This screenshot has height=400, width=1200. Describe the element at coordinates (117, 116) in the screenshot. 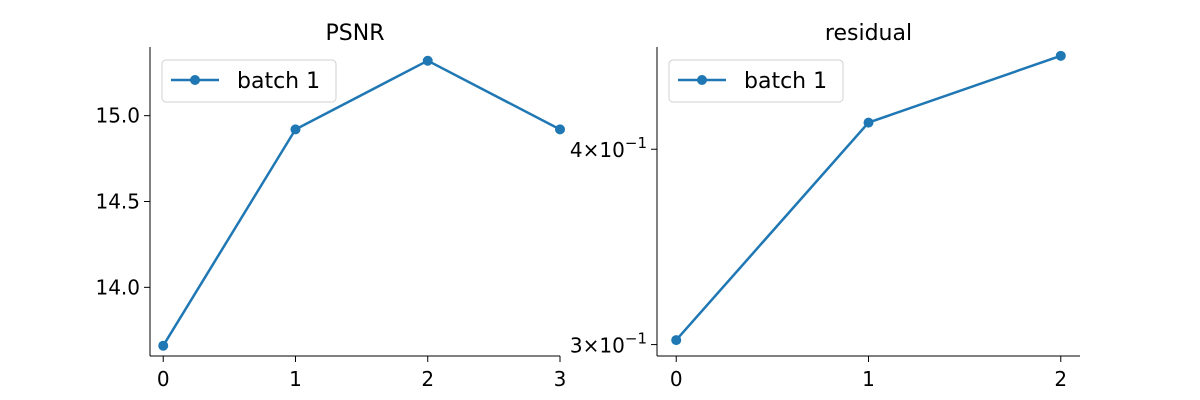

I see `y-tick-label: 15.0` at that location.